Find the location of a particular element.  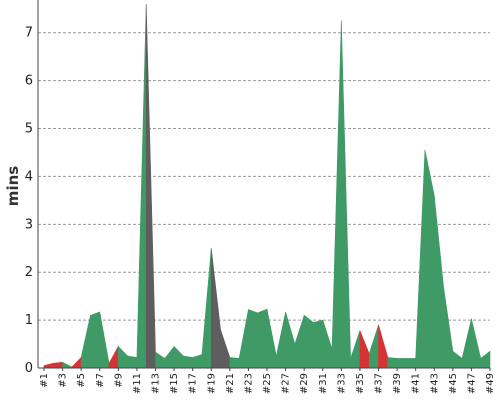

x-tick-label: #19 is located at coordinates (211, 383).